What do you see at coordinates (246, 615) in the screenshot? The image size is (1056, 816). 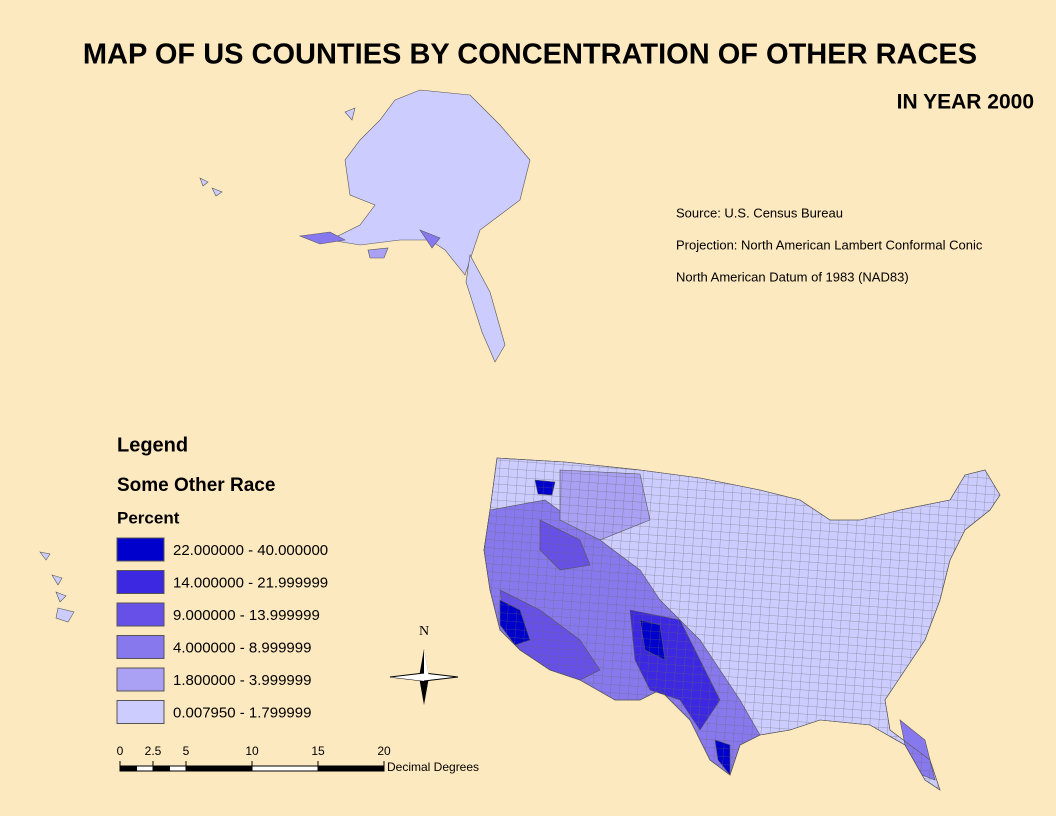 I see `legend-label: 9.000000 - 13.999999` at bounding box center [246, 615].